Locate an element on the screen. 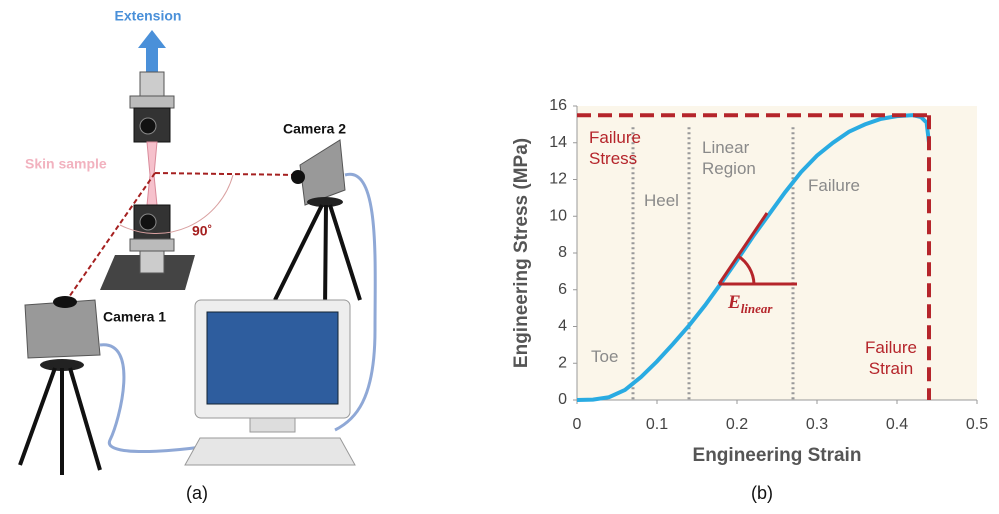 Image resolution: width=999 pixels, height=514 pixels. x-tick-label: 0 is located at coordinates (577, 424).